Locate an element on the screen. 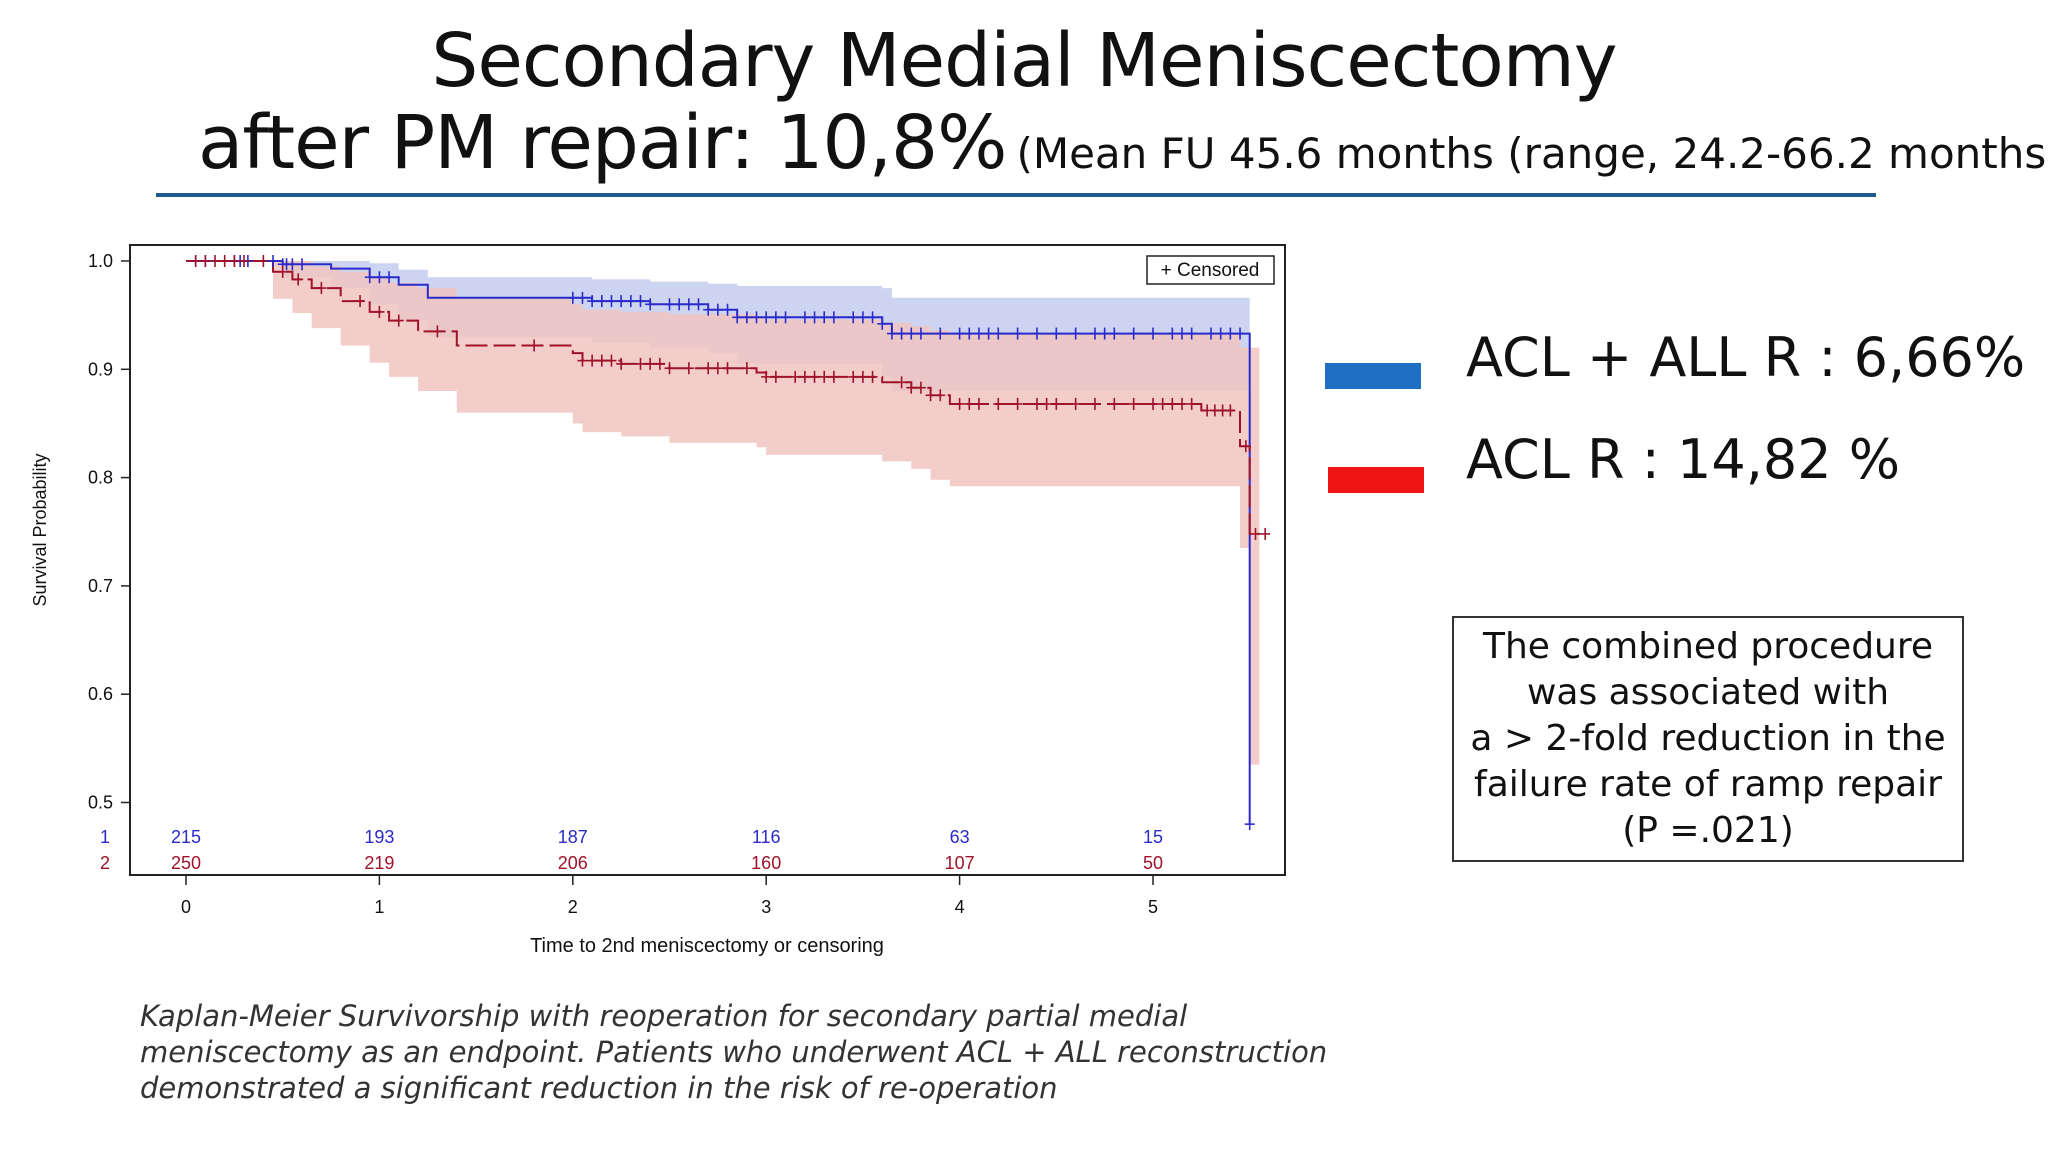 This screenshot has height=1152, width=2048. censor-legend-box is located at coordinates (1210, 270).